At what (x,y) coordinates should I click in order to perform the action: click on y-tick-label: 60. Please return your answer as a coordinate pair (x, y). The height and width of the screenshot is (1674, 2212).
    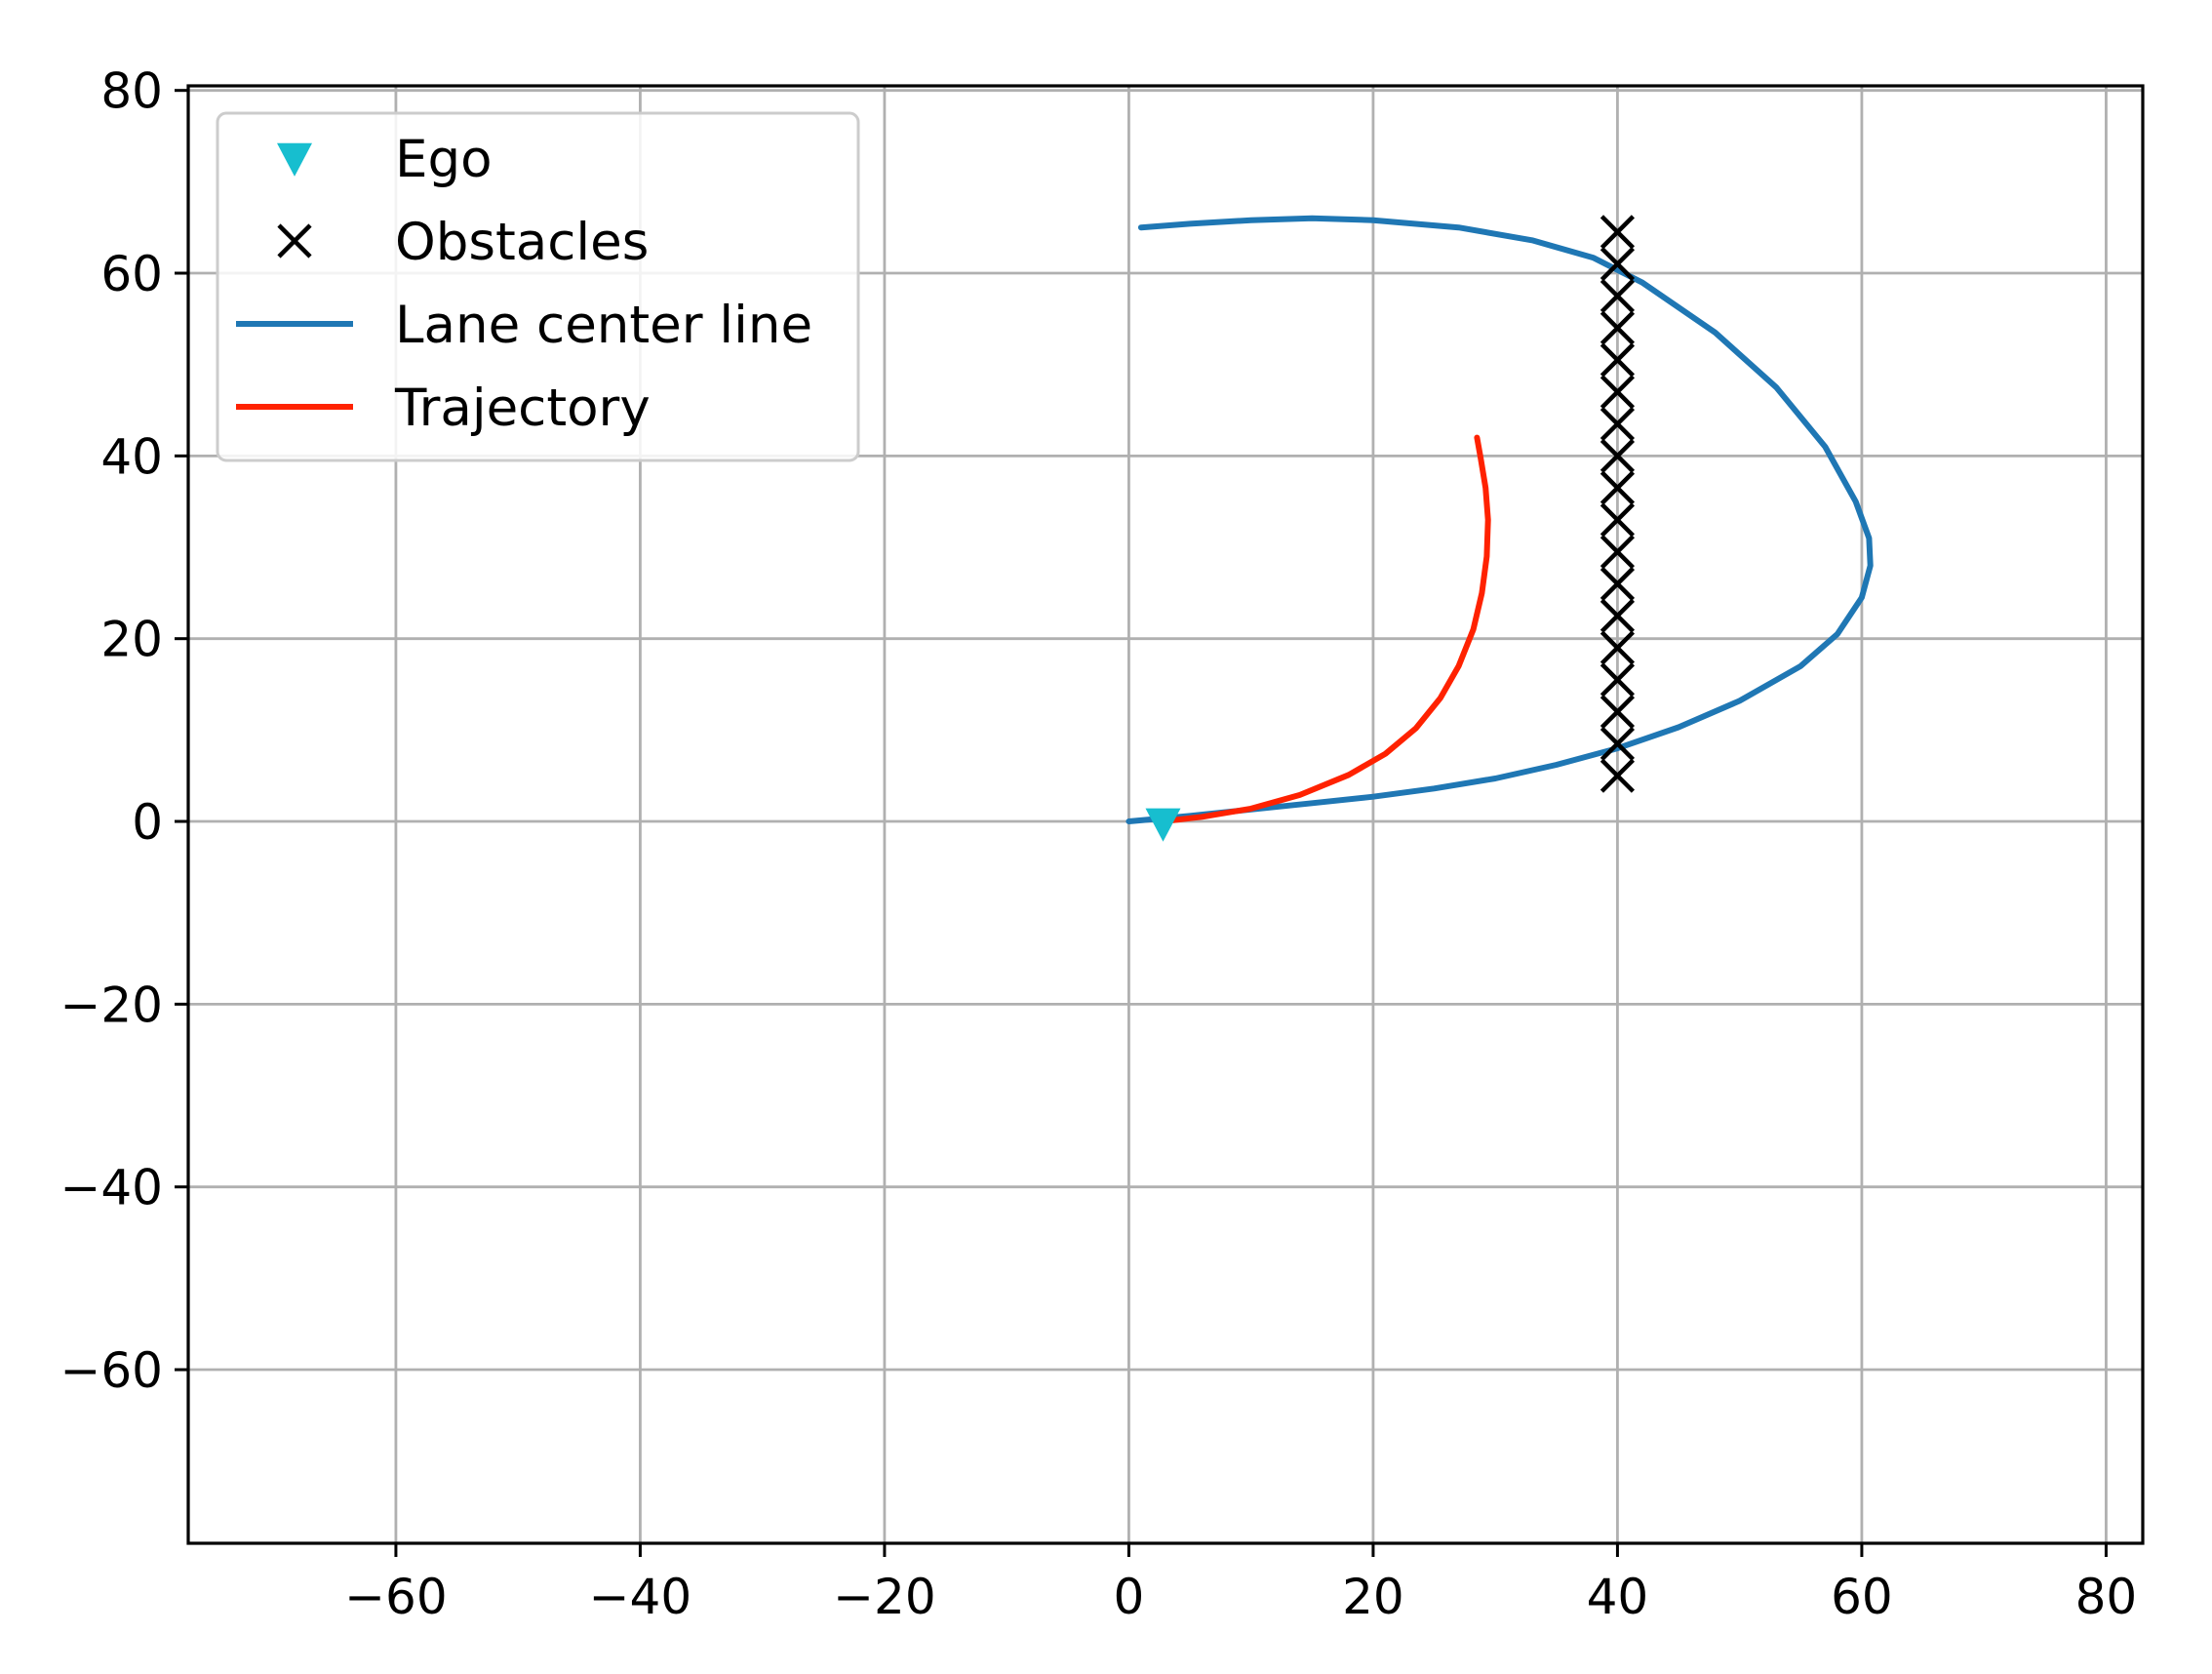
    Looking at the image, I should click on (131, 274).